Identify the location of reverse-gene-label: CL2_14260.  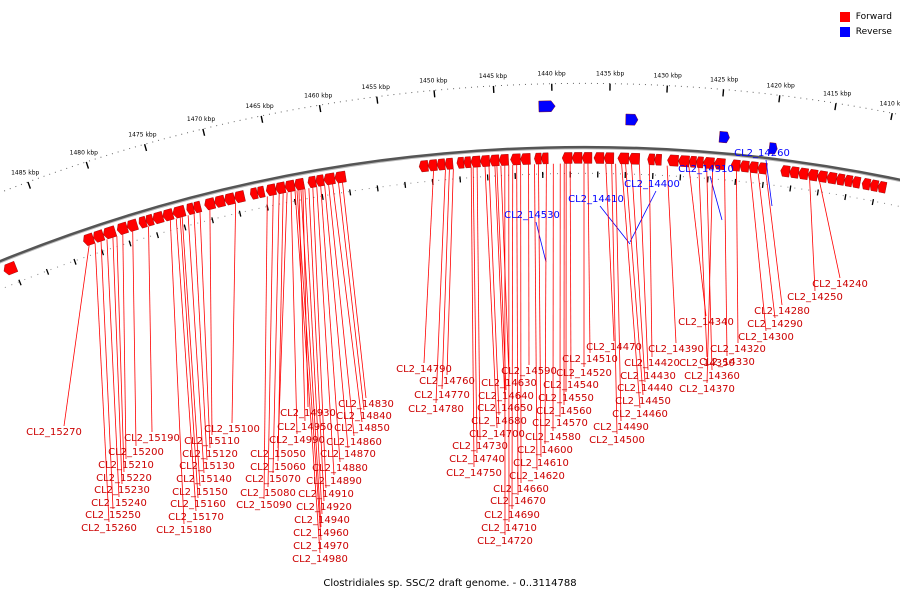
(762, 153).